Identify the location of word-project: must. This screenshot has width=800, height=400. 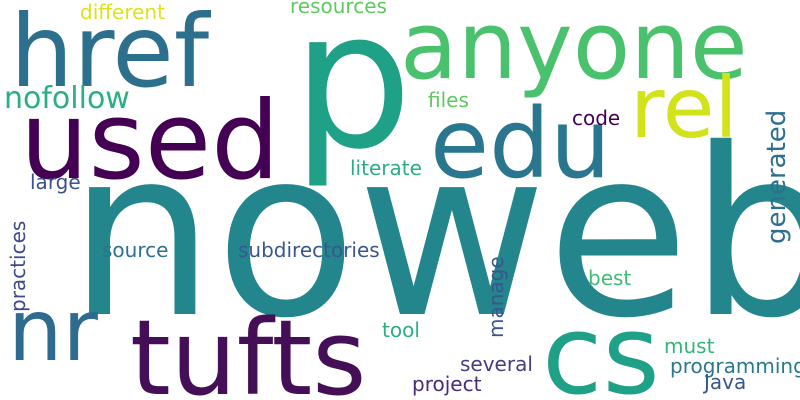
(689, 346).